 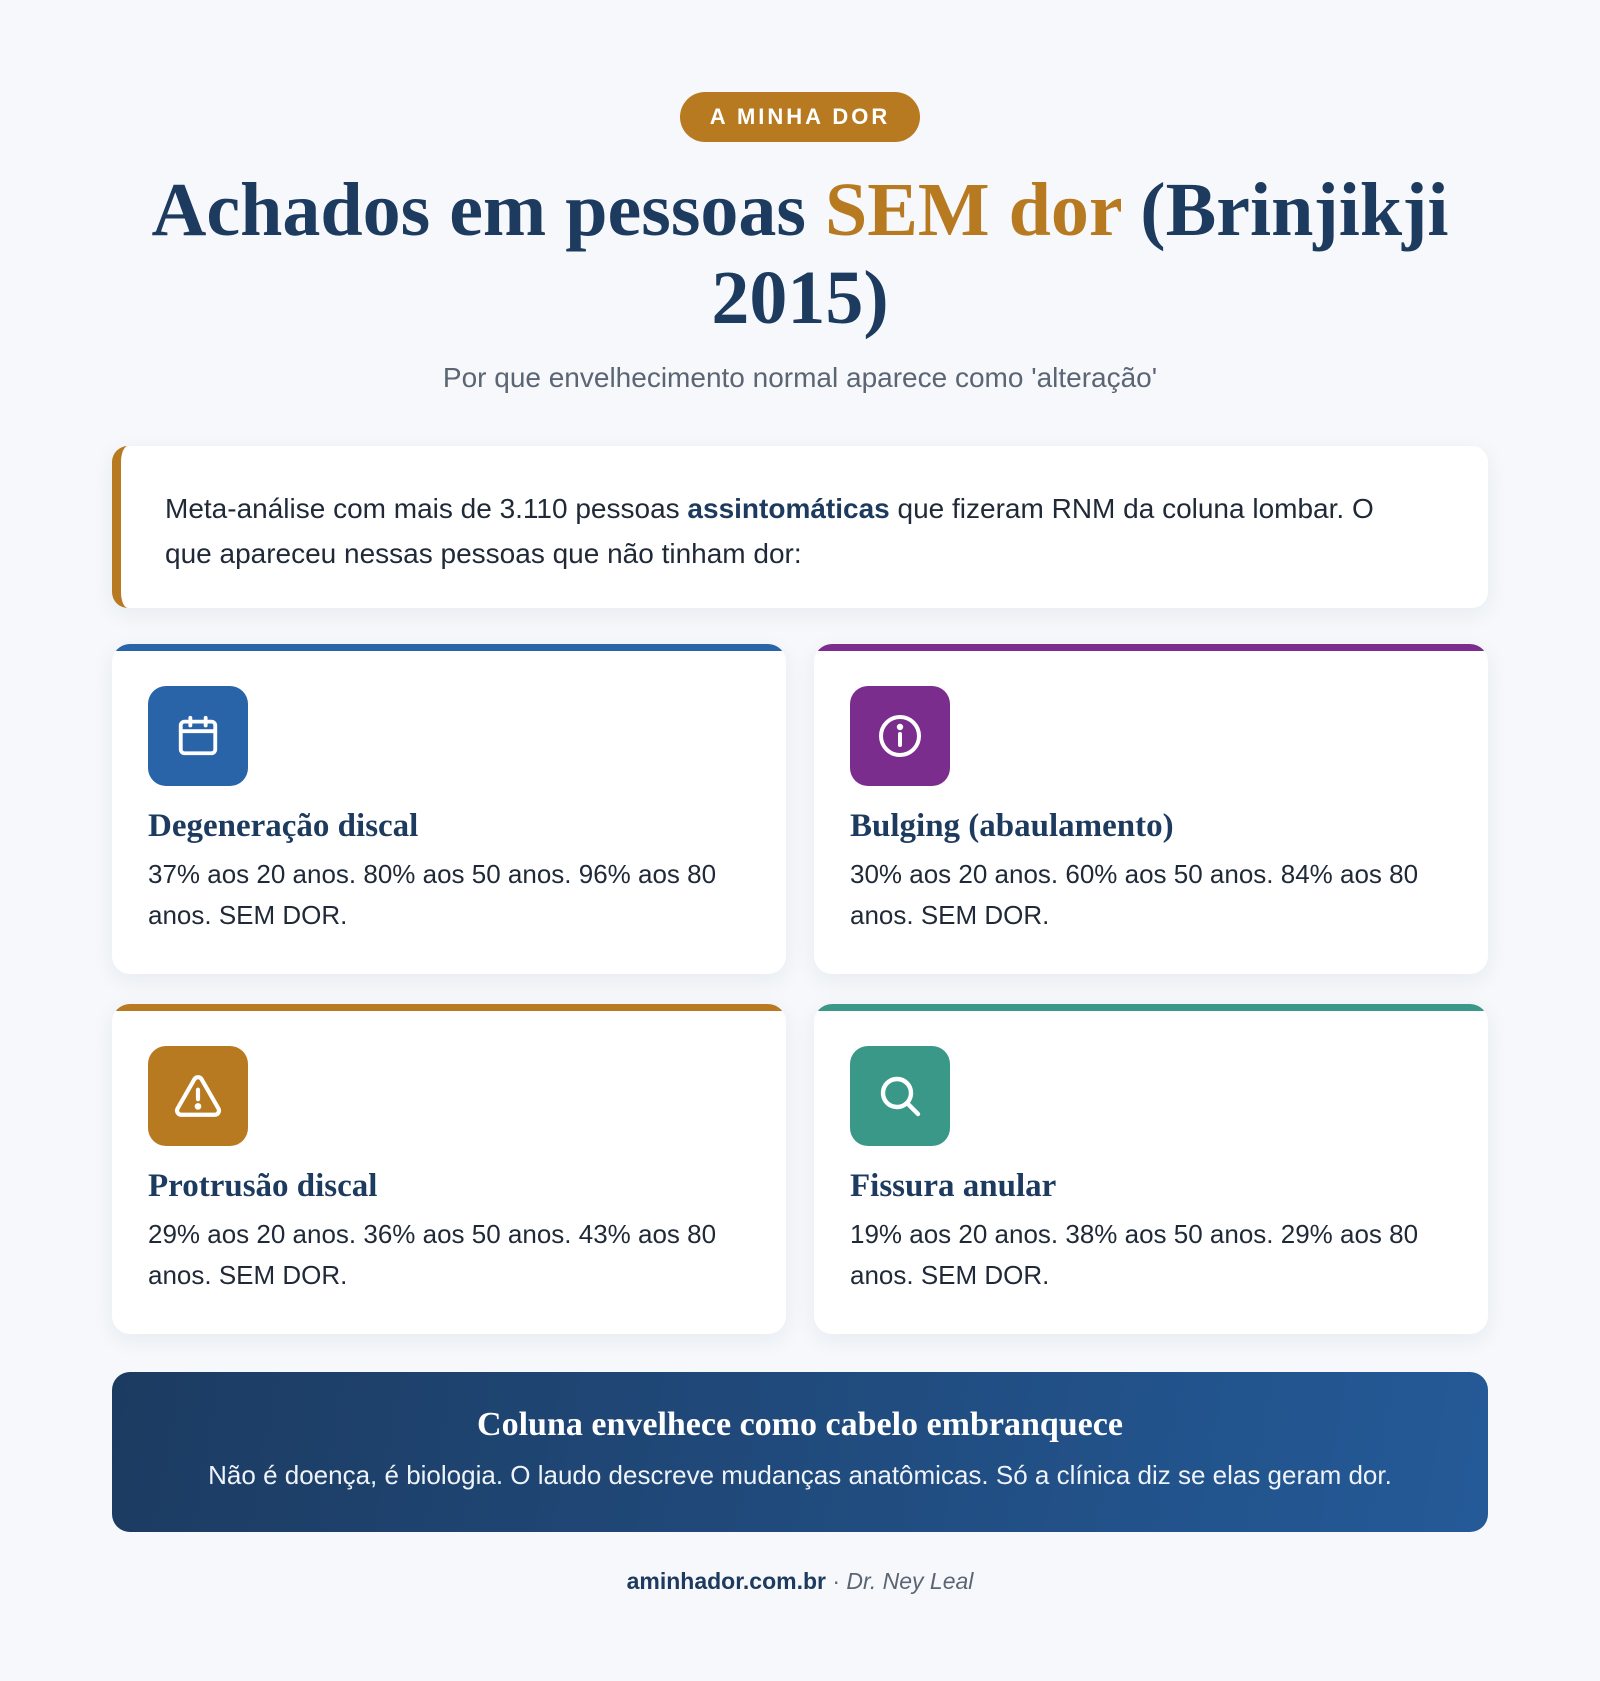 What do you see at coordinates (263, 1186) in the screenshot?
I see `card-title: Protrusão discal` at bounding box center [263, 1186].